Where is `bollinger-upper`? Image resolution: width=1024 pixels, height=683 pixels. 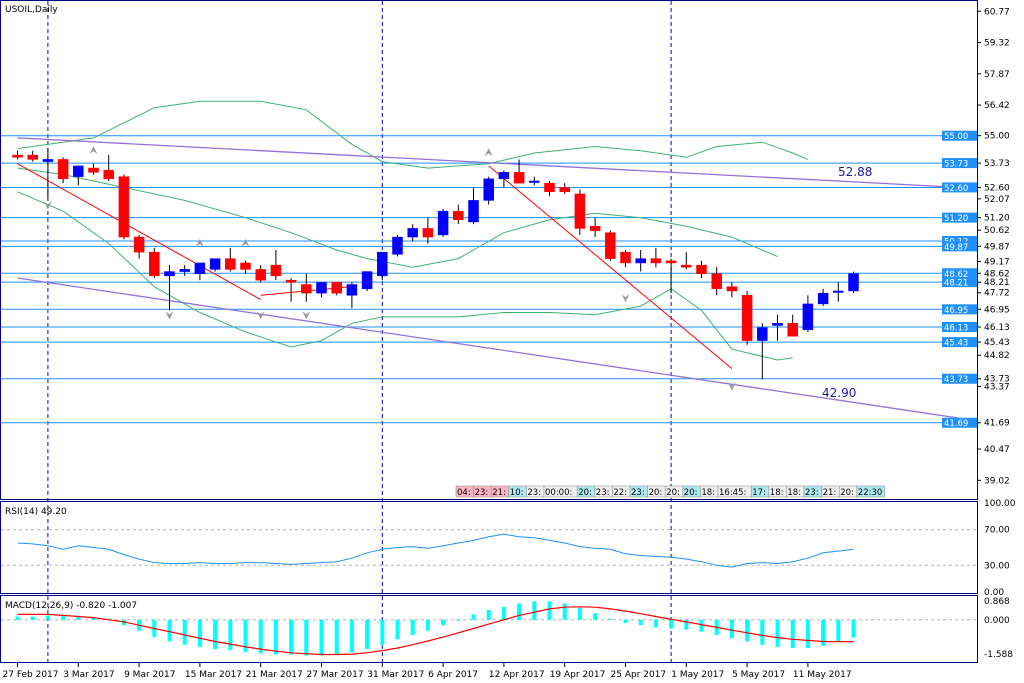 bollinger-upper is located at coordinates (413, 134).